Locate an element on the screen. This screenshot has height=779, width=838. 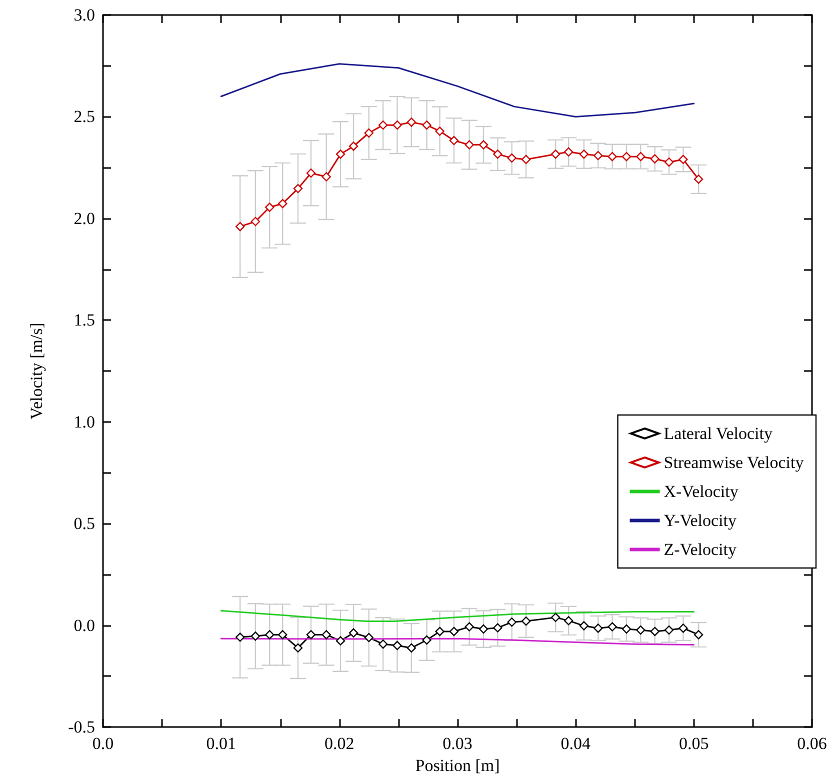
x-tick-label: 0.02 is located at coordinates (339, 744).